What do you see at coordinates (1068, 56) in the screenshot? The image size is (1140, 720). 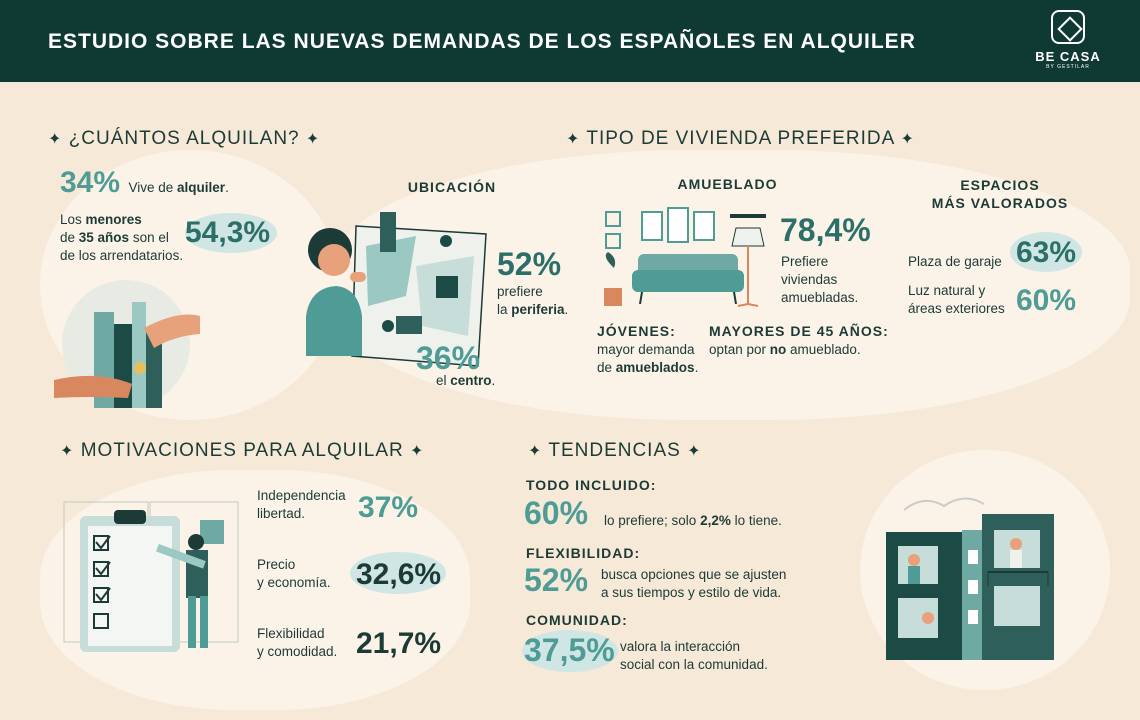 I see `brand-name: BE CASA` at bounding box center [1068, 56].